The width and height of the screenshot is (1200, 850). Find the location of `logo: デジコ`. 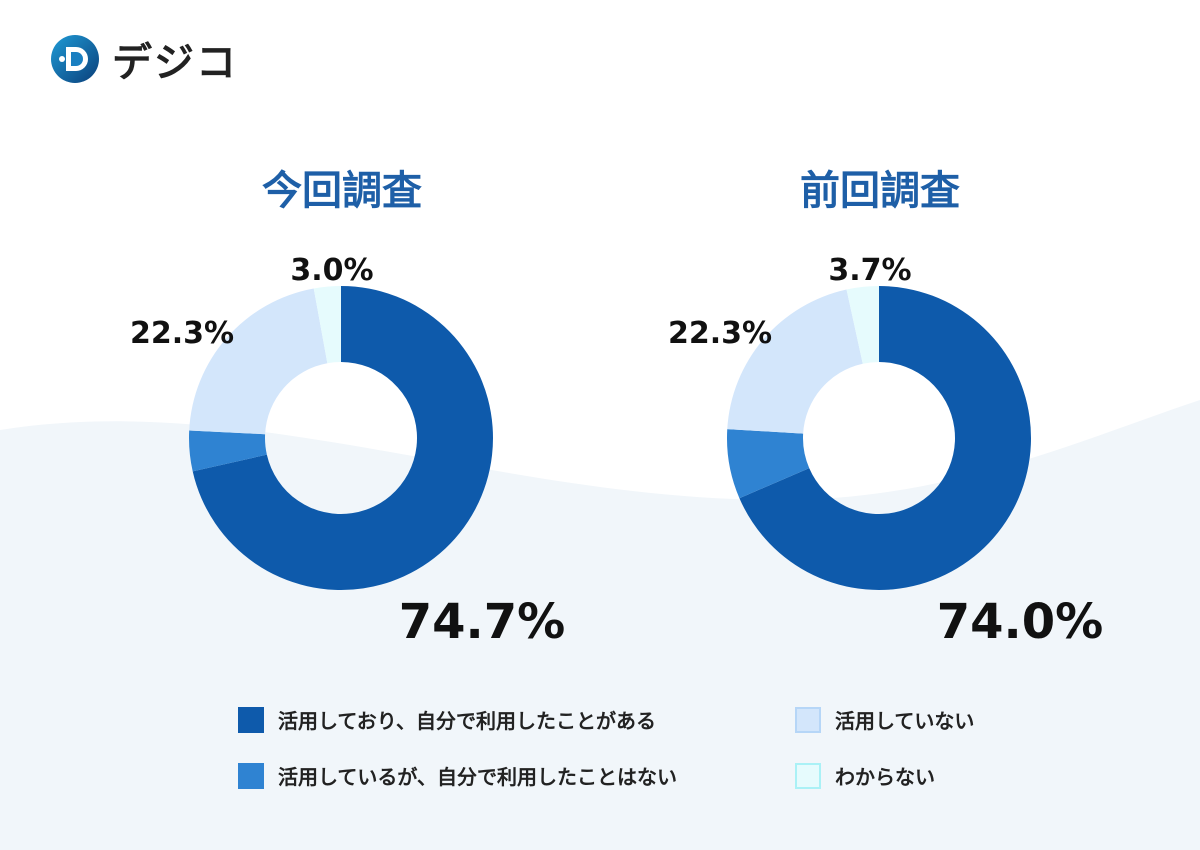

logo: デジコ is located at coordinates (144, 60).